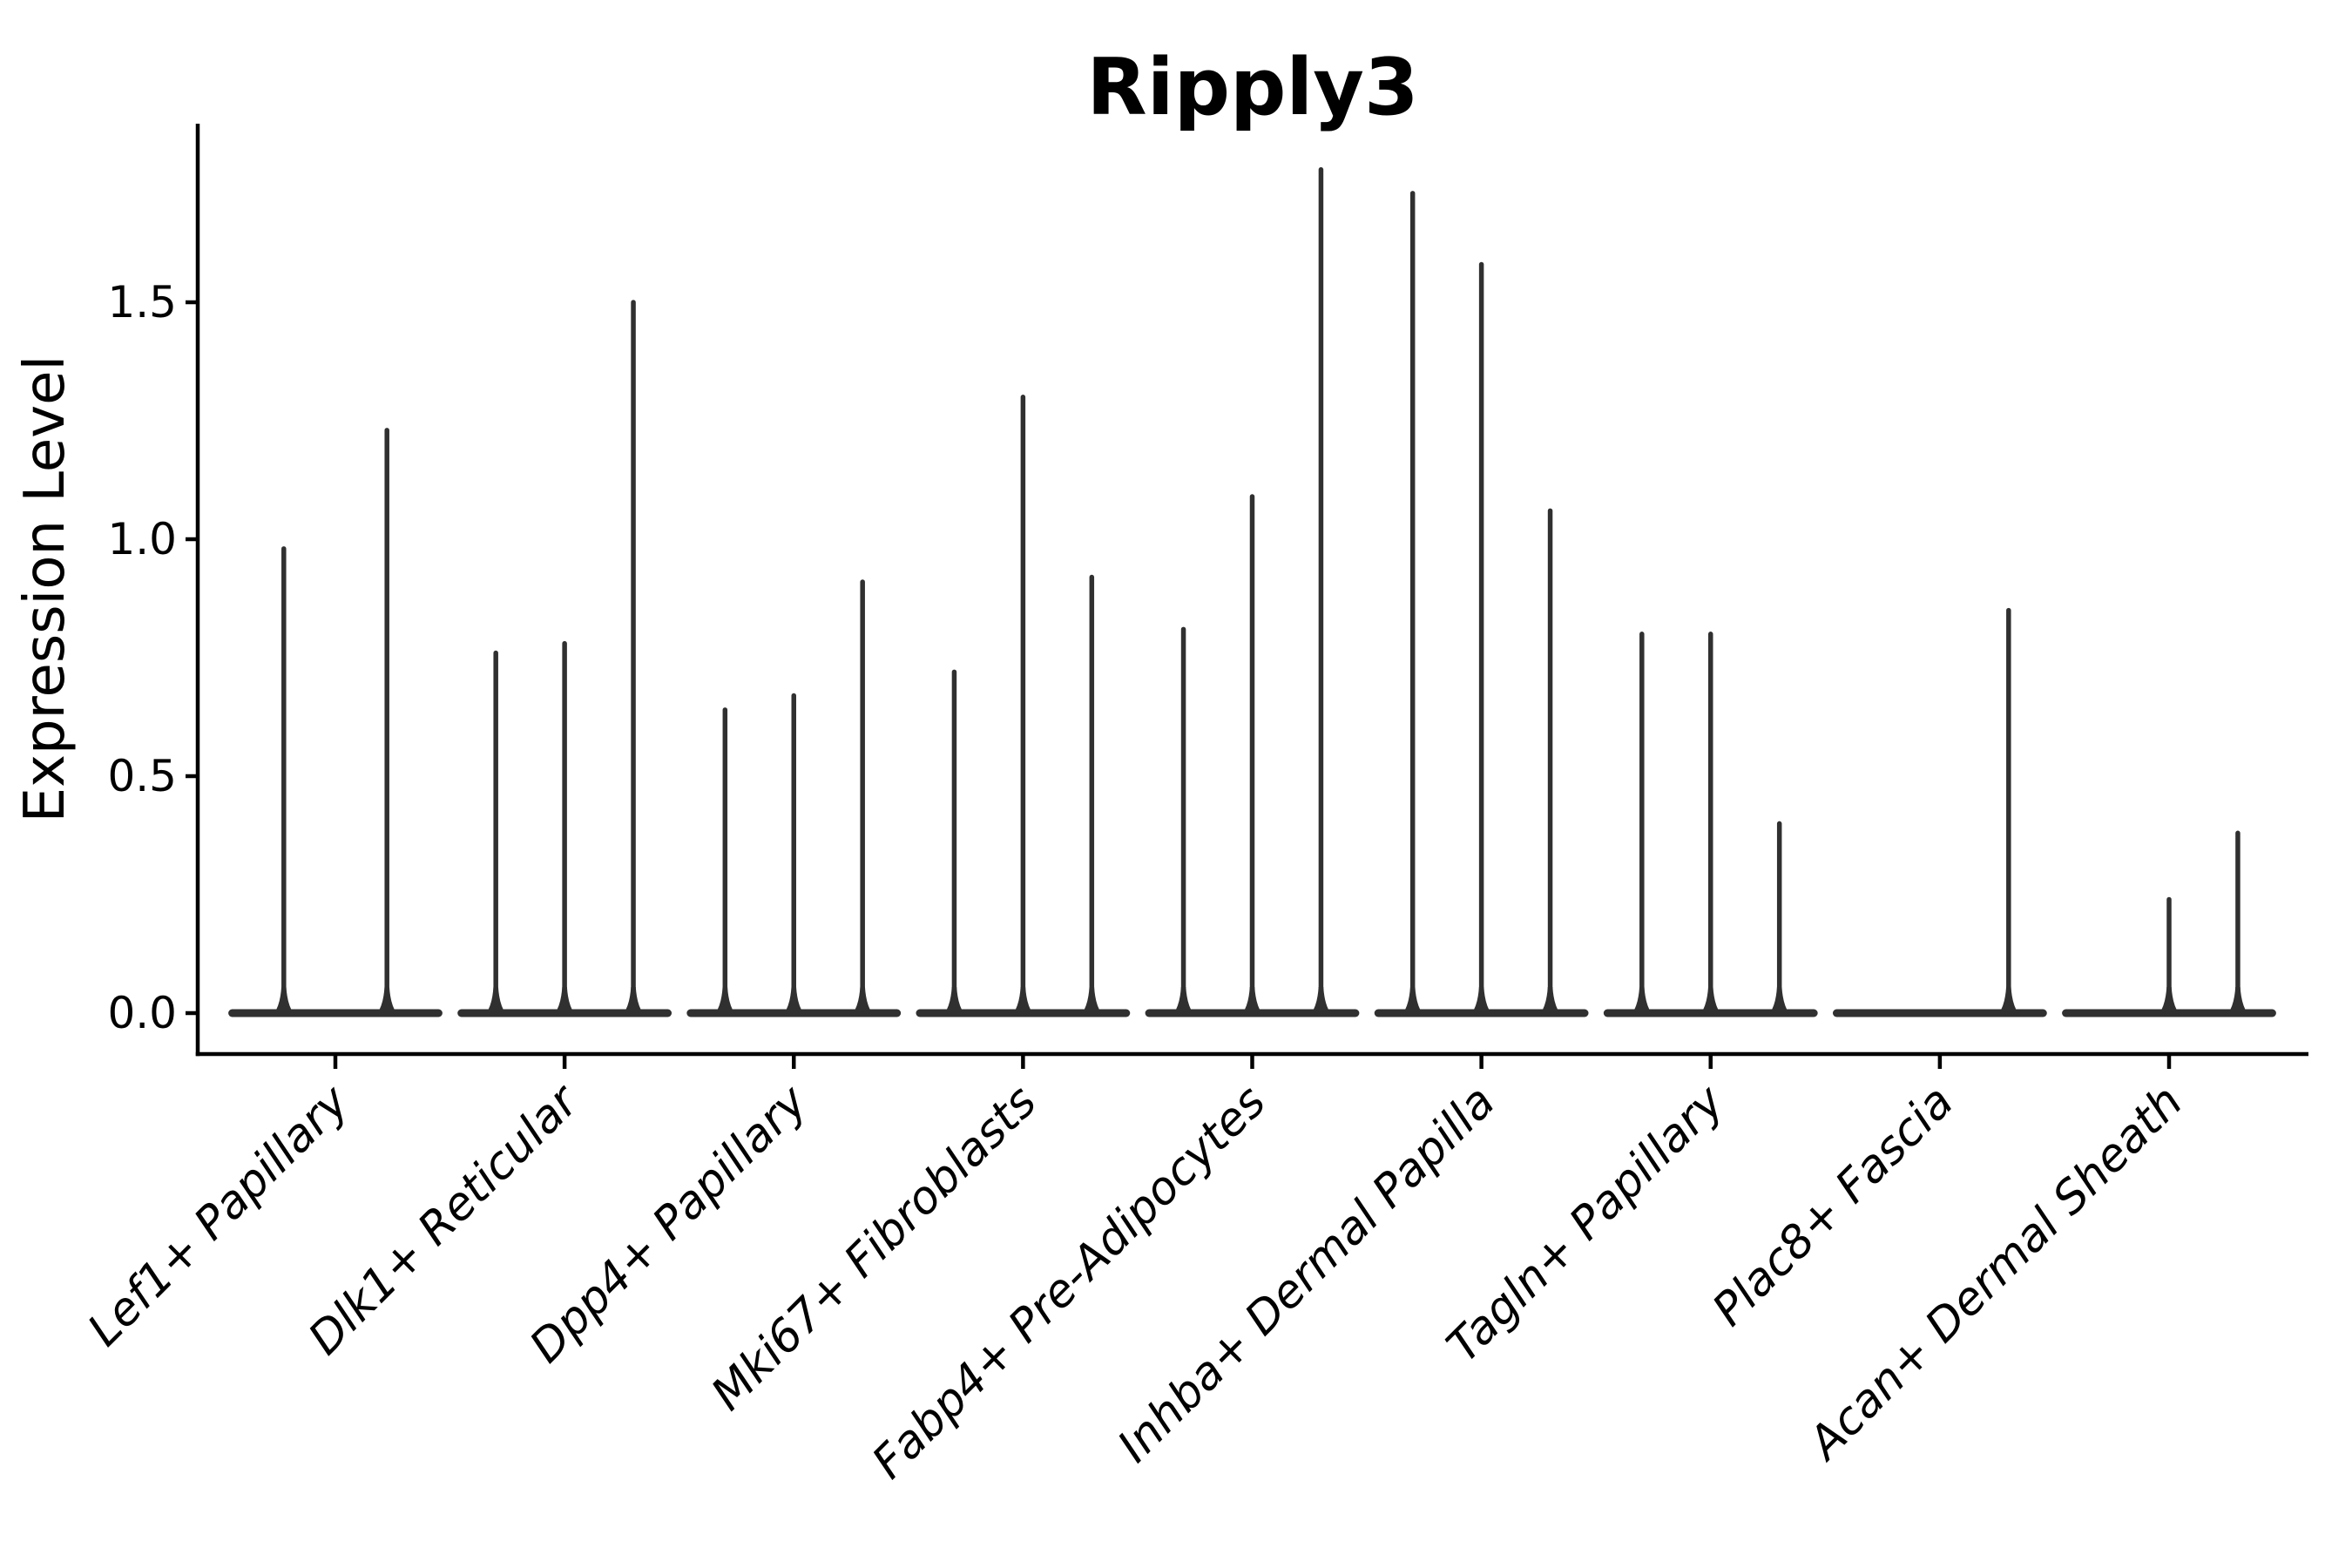 This screenshot has height=1568, width=2352. What do you see at coordinates (45, 589) in the screenshot?
I see `y-axis-label: Expression Level` at bounding box center [45, 589].